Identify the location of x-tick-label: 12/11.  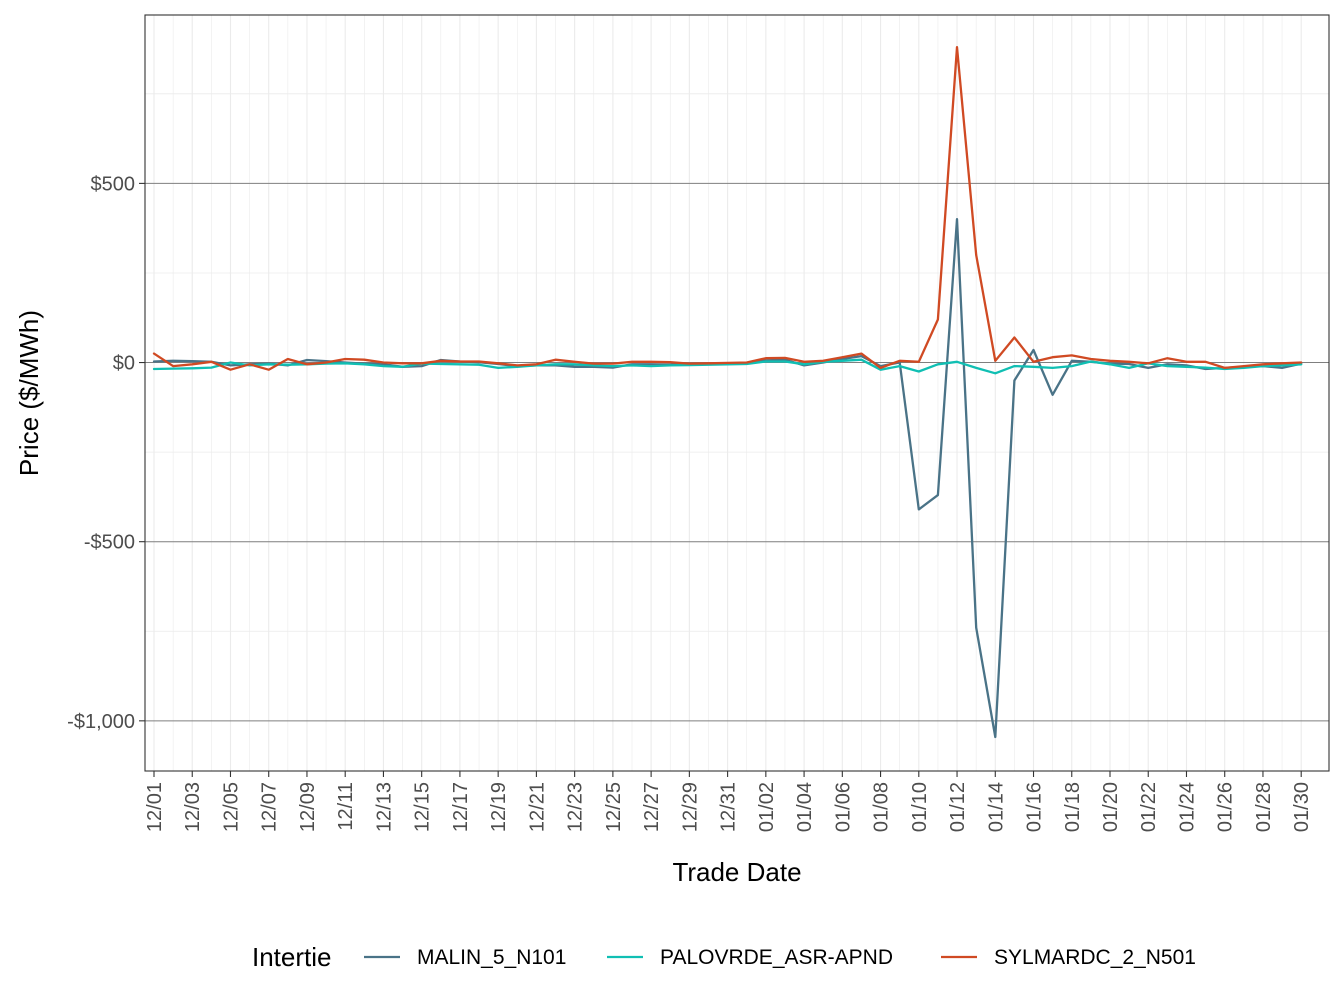
(346, 806).